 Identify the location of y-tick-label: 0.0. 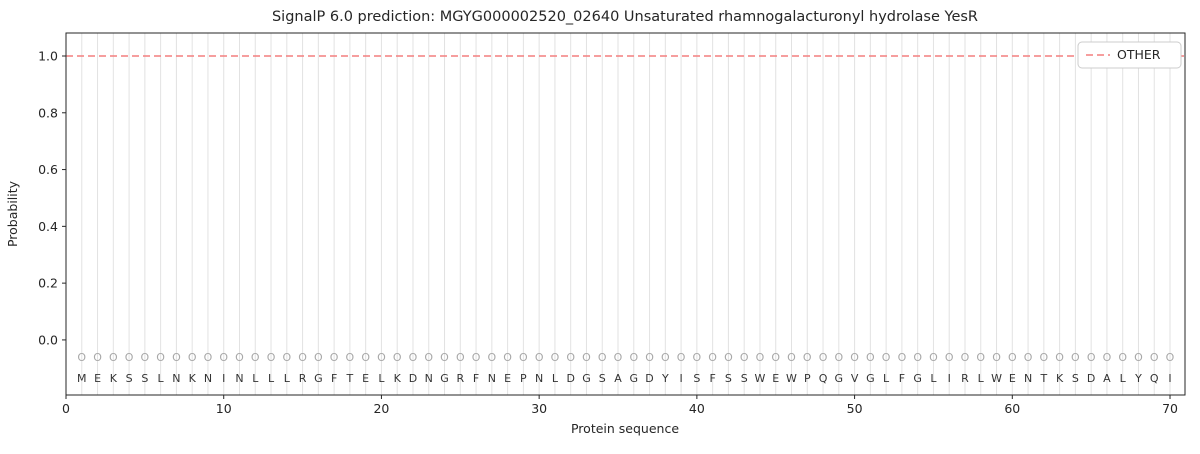
(48, 339).